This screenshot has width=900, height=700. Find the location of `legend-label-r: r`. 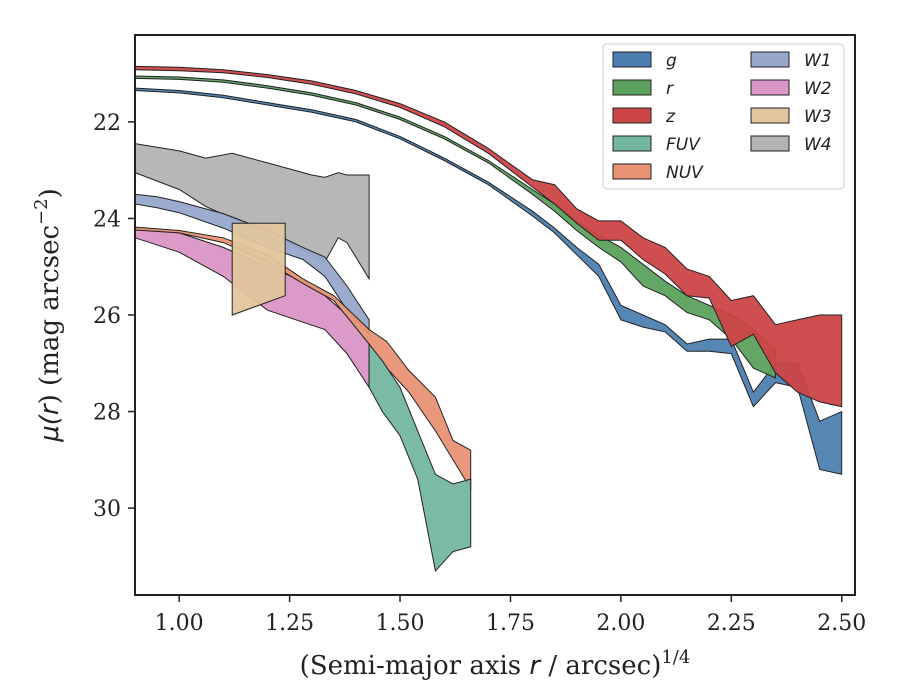

legend-label-r: r is located at coordinates (670, 89).